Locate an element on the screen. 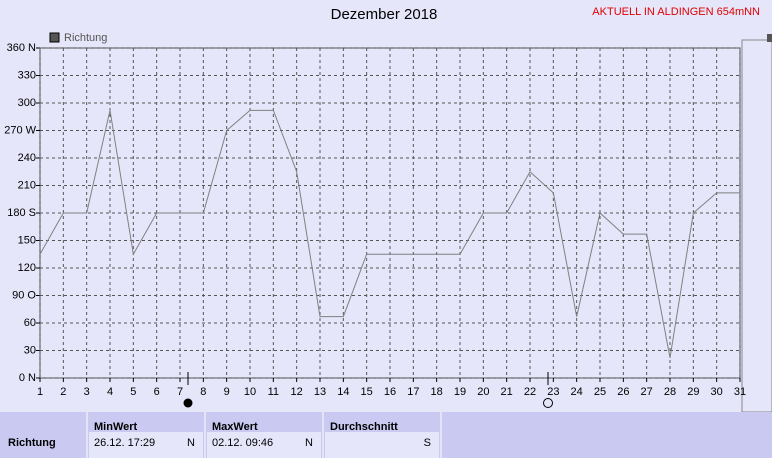 The width and height of the screenshot is (772, 458). x-tick-label: 26 is located at coordinates (623, 392).